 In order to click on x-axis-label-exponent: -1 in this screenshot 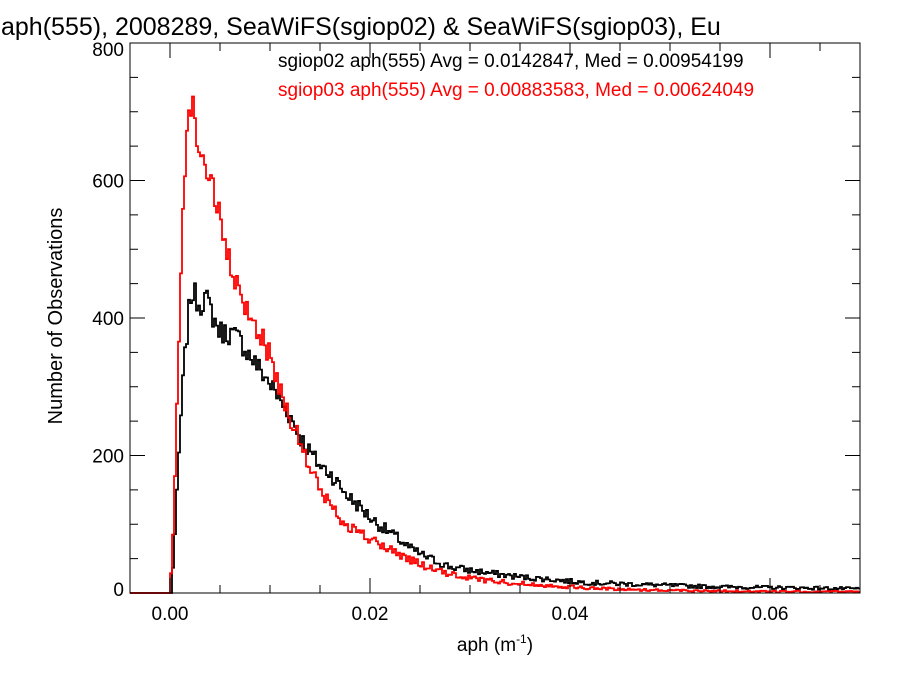, I will do `click(521, 639)`.